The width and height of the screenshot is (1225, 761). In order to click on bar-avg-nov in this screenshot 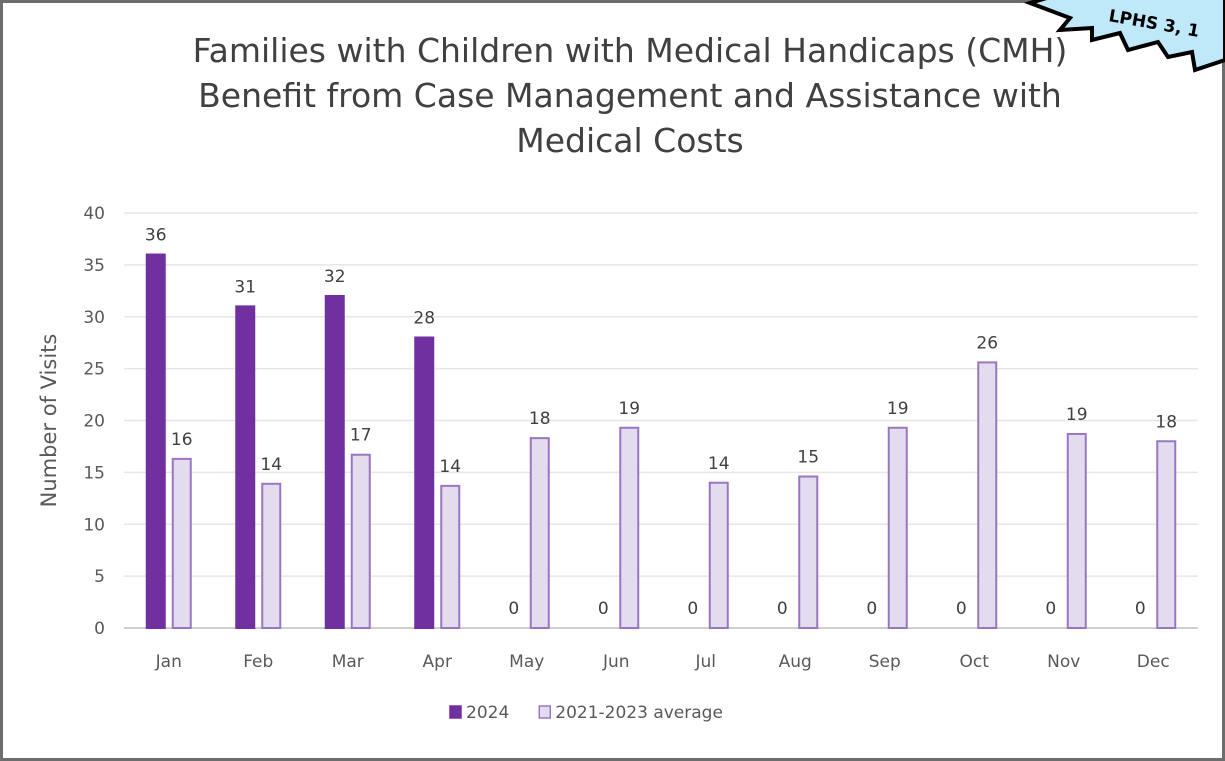, I will do `click(1076, 530)`.